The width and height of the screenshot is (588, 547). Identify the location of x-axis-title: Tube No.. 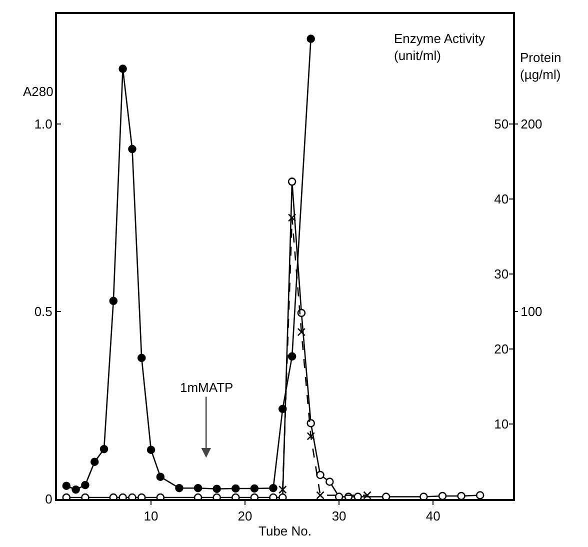
(285, 531).